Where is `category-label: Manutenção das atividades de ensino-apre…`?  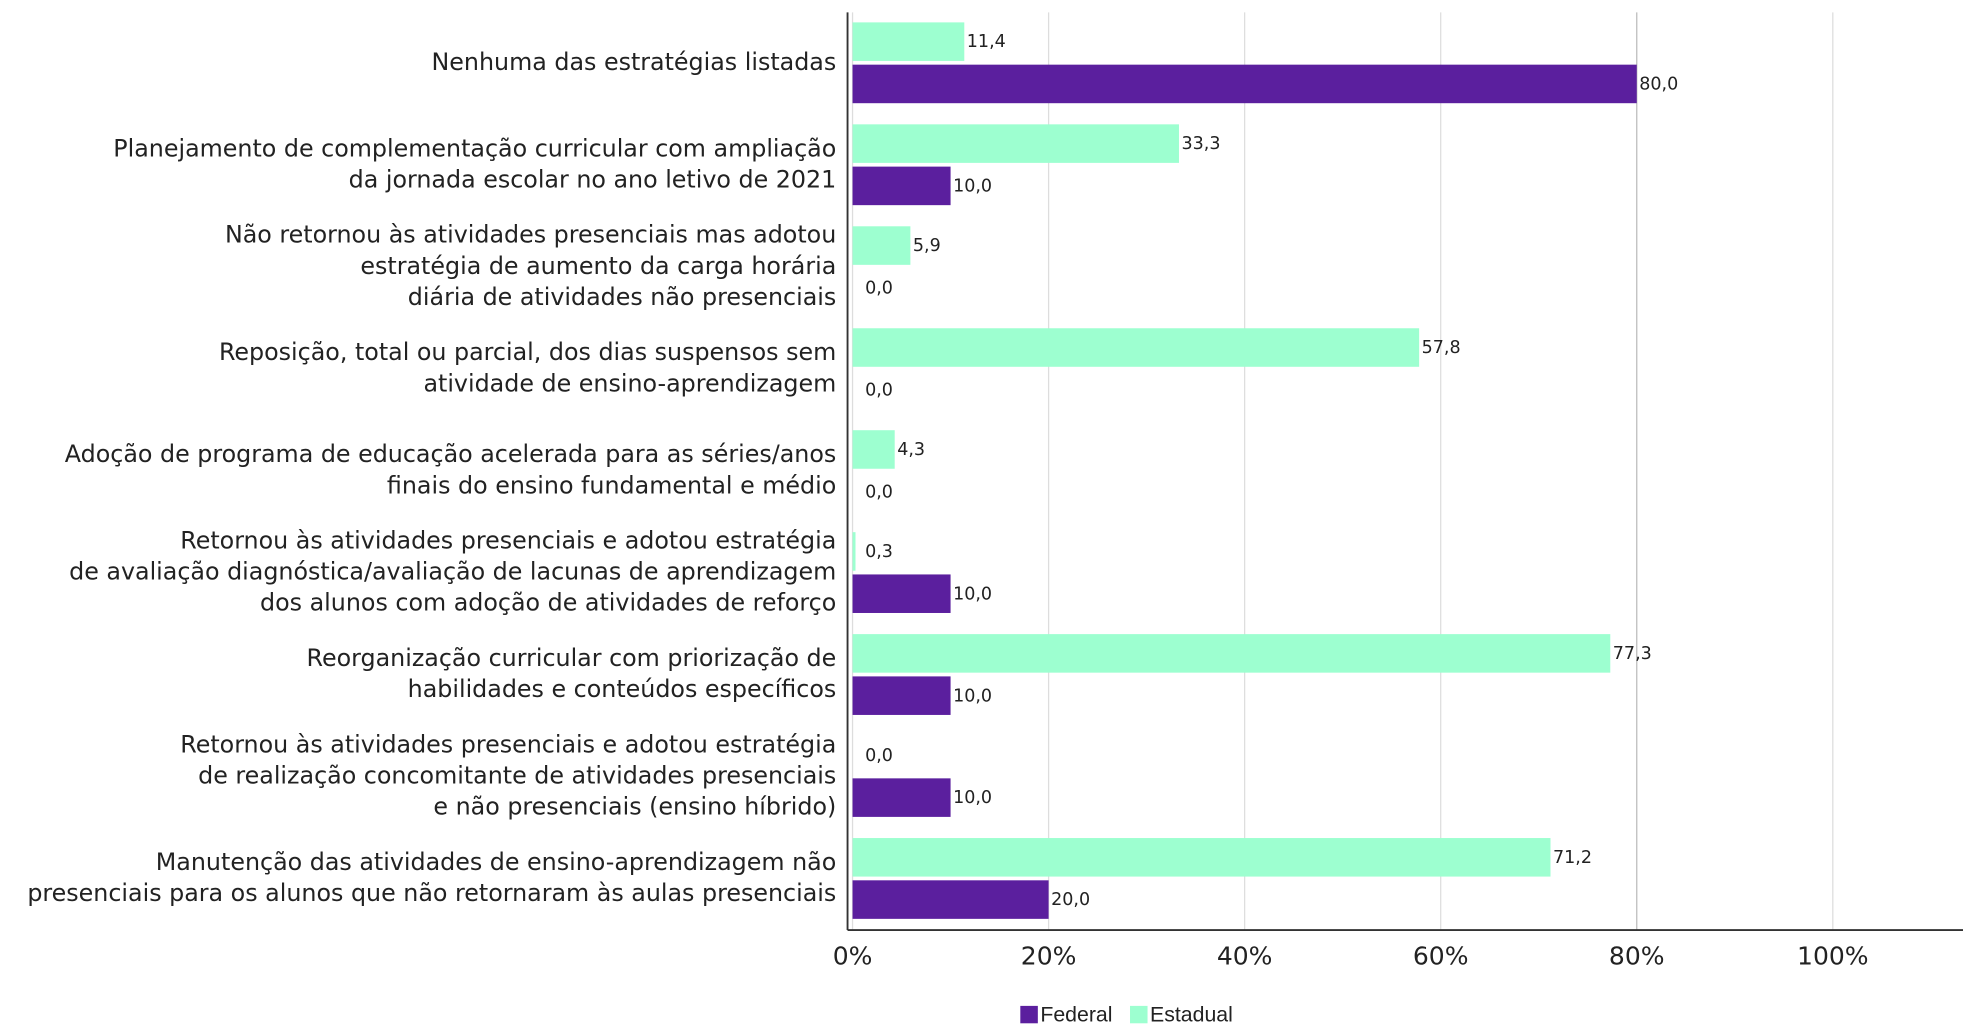
category-label: Manutenção das atividades de ensino-apre… is located at coordinates (496, 862).